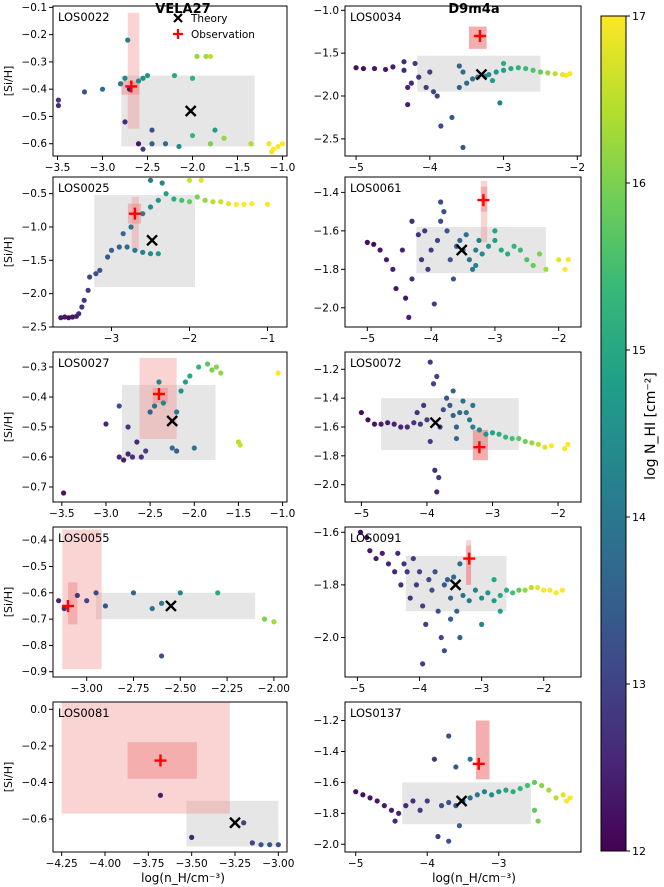 This screenshot has width=664, height=887. What do you see at coordinates (327, 456) in the screenshot?
I see `y-tick-label: −1.8` at bounding box center [327, 456].